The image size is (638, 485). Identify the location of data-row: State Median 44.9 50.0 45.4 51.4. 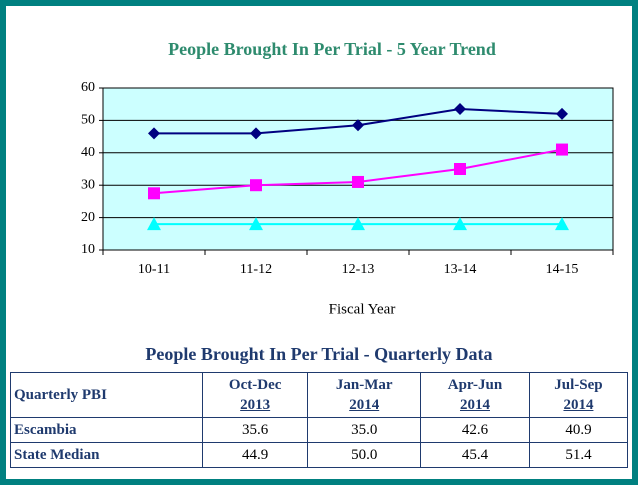
(319, 455).